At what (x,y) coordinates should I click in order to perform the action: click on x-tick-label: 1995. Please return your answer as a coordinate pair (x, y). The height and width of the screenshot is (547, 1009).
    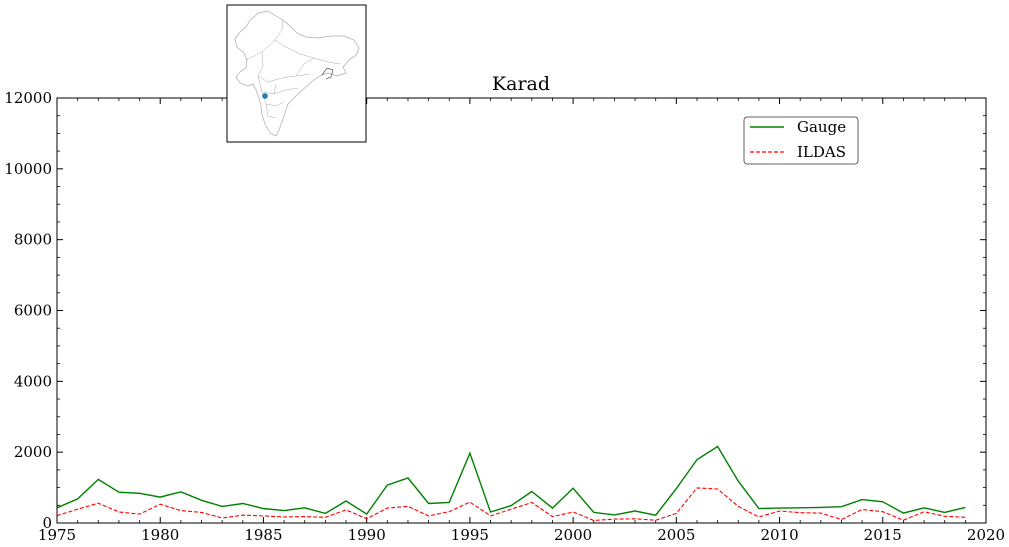
    Looking at the image, I should click on (470, 535).